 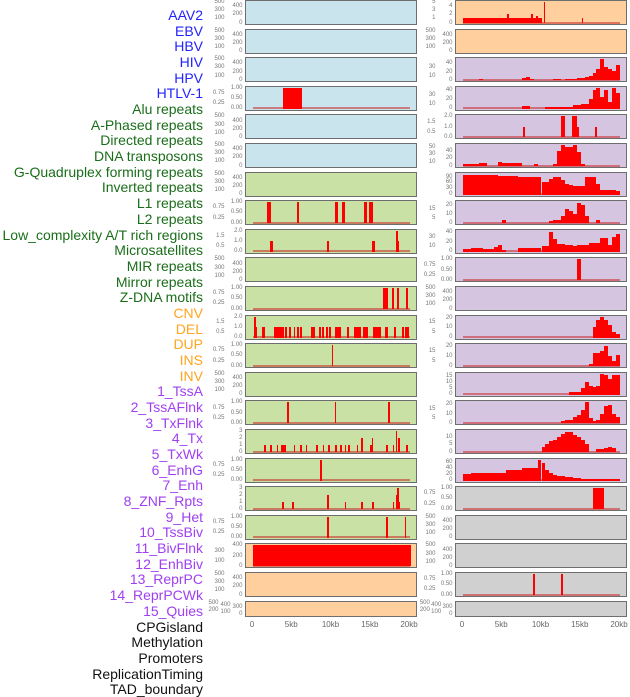 What do you see at coordinates (432, 322) in the screenshot?
I see `y-tick-label: 15` at bounding box center [432, 322].